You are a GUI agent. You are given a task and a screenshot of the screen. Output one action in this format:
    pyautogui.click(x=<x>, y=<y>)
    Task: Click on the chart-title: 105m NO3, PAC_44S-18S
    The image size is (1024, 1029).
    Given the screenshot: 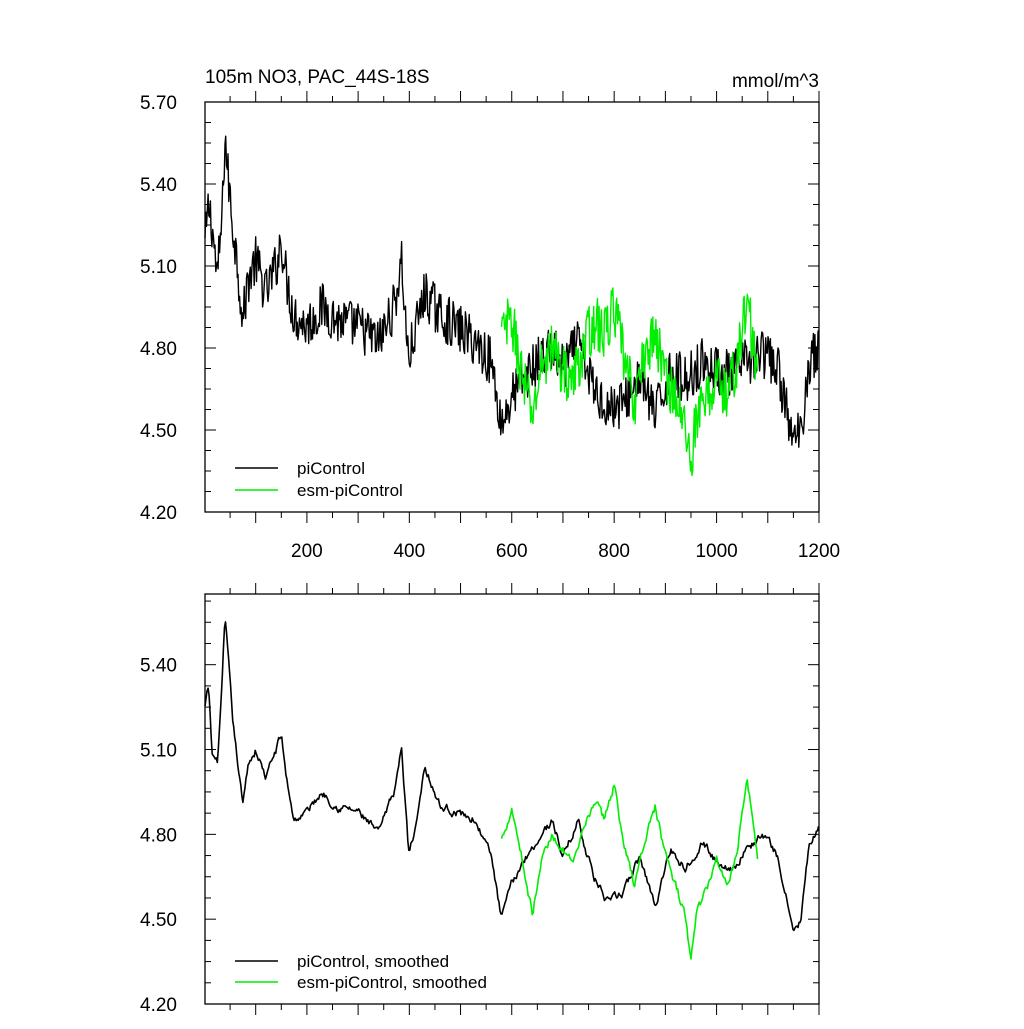 What is the action you would take?
    pyautogui.click(x=317, y=77)
    